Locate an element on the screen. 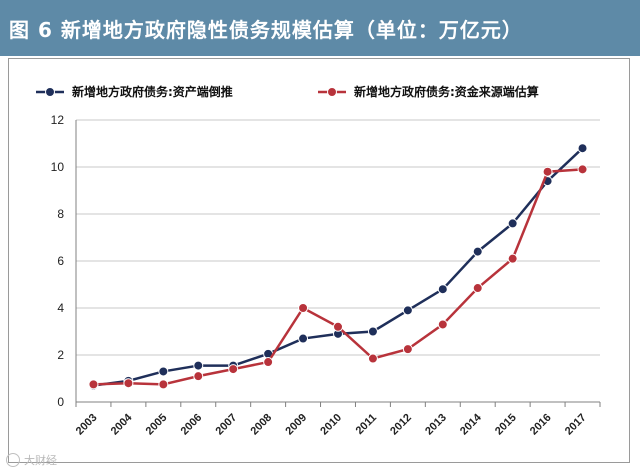 This screenshot has width=640, height=473. y-tick-label: 10 is located at coordinates (58, 167).